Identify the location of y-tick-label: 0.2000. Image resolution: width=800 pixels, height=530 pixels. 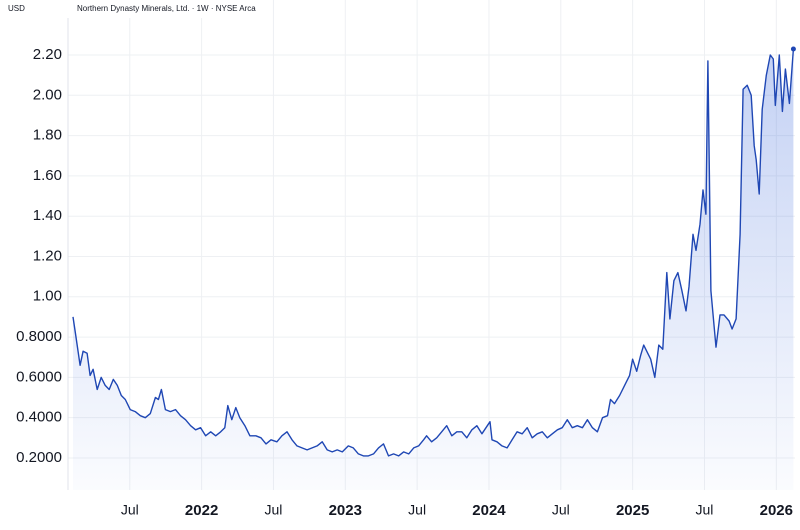
(39, 457).